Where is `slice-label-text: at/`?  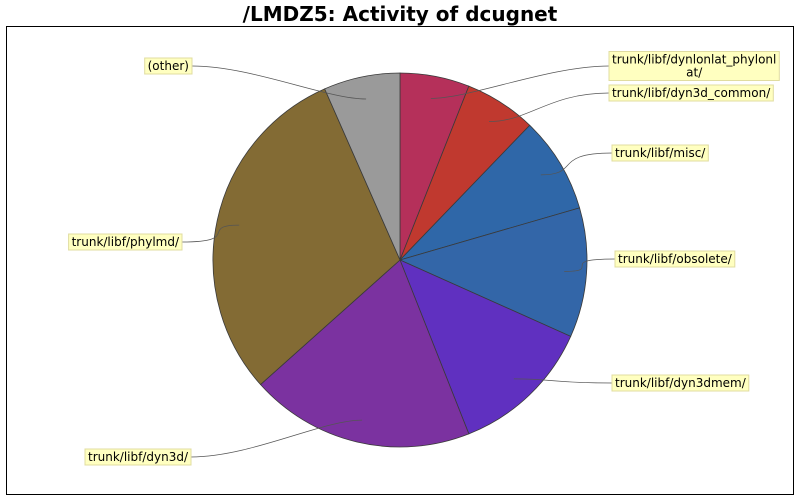
slice-label-text: at/ is located at coordinates (694, 73).